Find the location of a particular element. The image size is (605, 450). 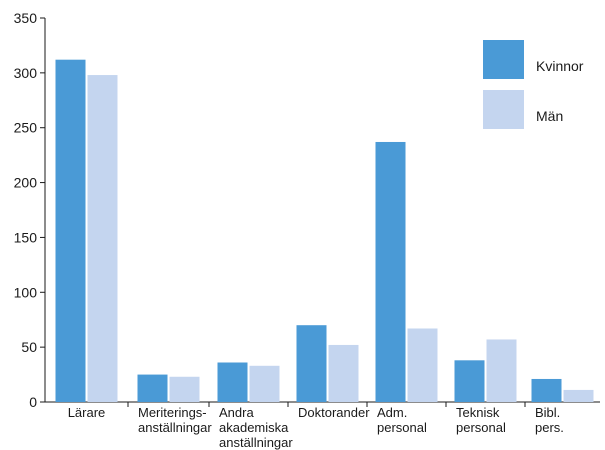

category-label: Teknisk personal is located at coordinates (481, 420).